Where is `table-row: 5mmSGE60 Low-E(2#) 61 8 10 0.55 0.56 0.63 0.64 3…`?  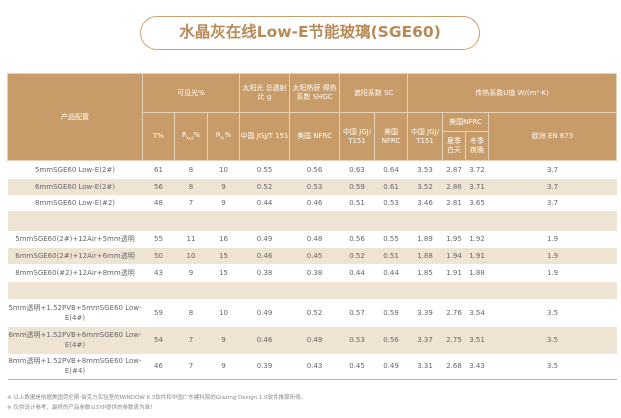
table-row: 5mmSGE60 Low-E(2#) 61 8 10 0.55 0.56 0.63 0.64 3… is located at coordinates (312, 170).